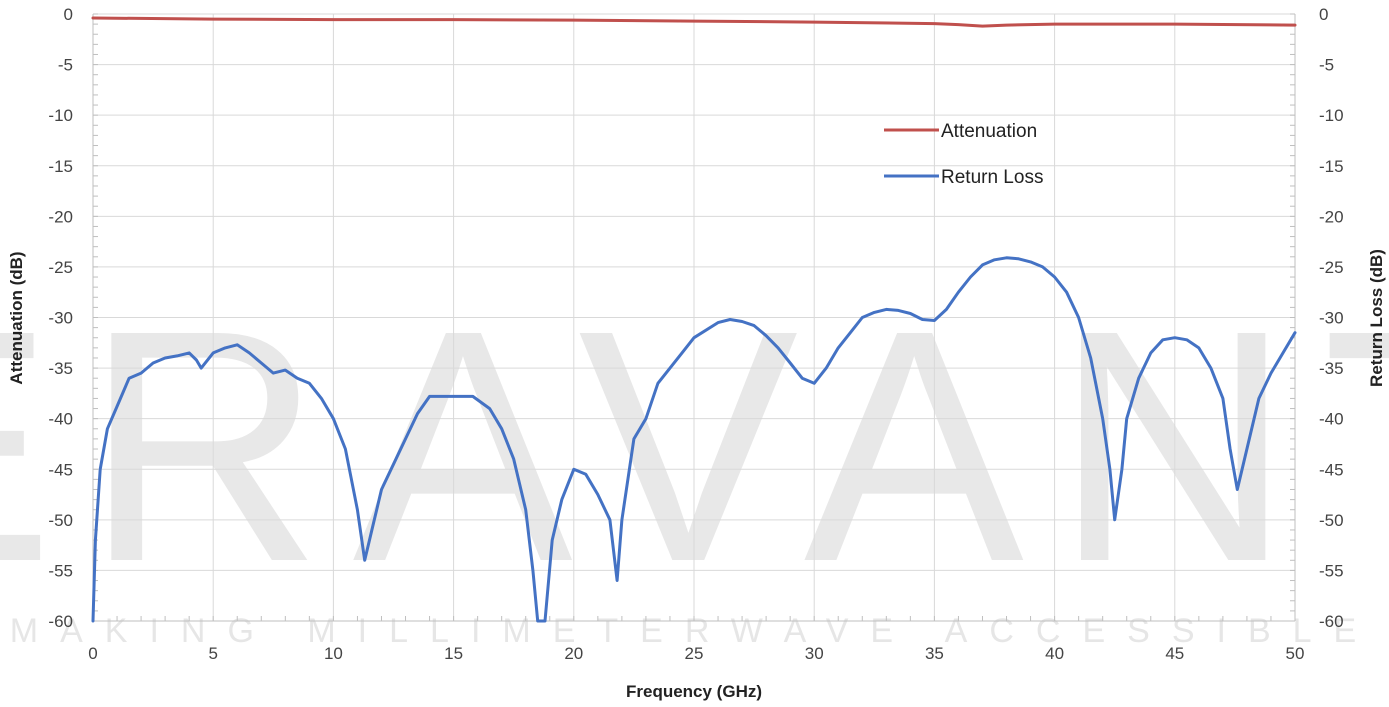 This screenshot has height=707, width=1389. Describe the element at coordinates (453, 653) in the screenshot. I see `x-tick-label: 15` at that location.